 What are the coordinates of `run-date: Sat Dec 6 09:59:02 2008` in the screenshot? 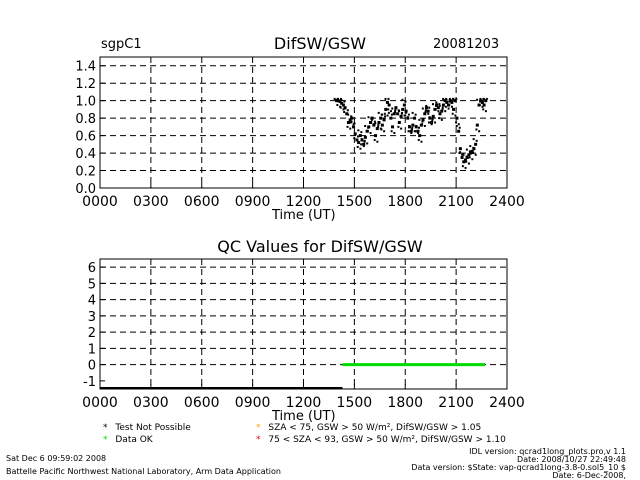 It's located at (56, 459).